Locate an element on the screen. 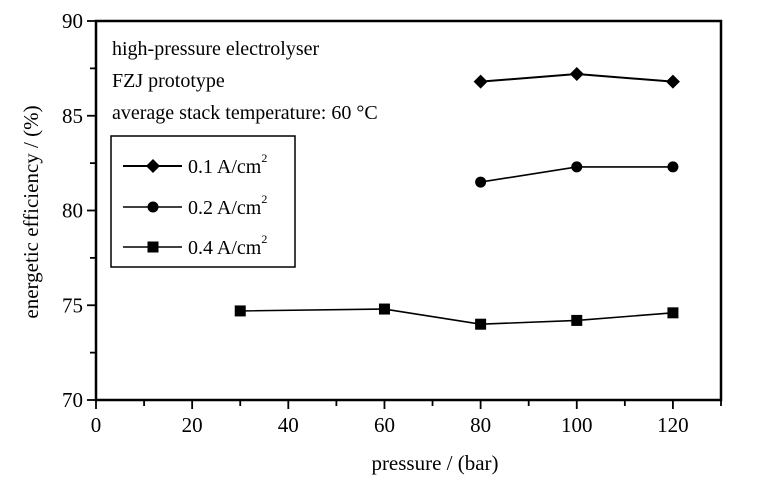 The height and width of the screenshot is (489, 763). x-tick-label: 40 is located at coordinates (288, 425).